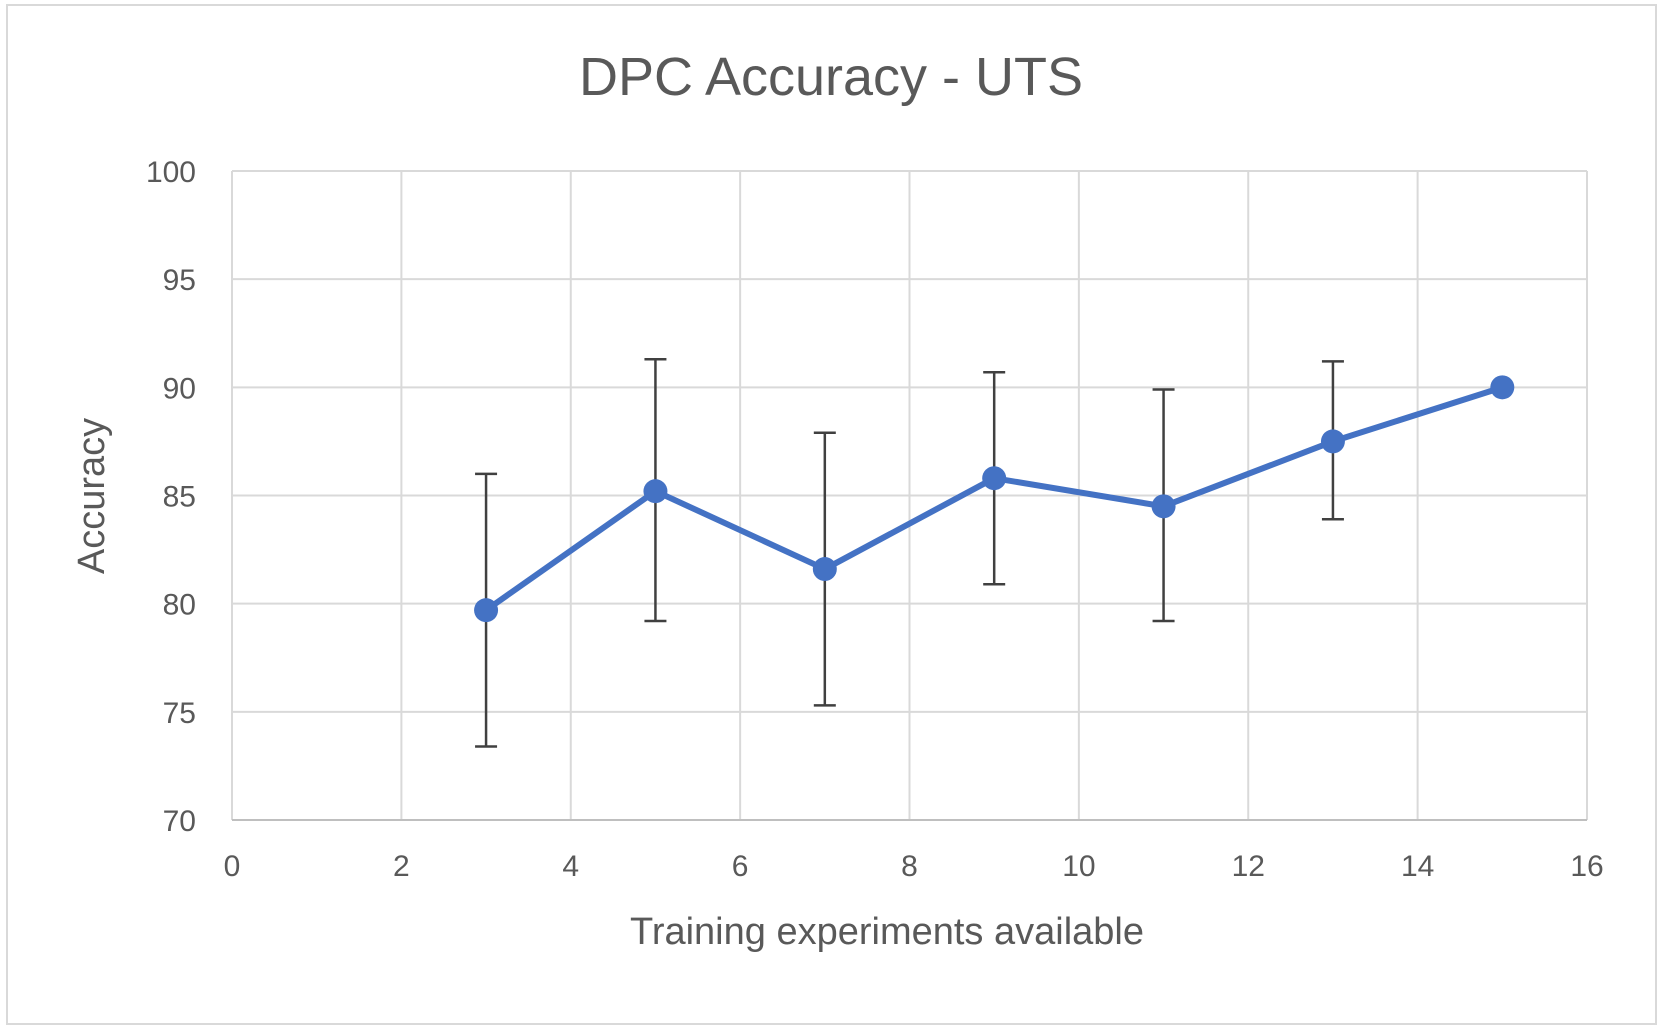 The height and width of the screenshot is (1031, 1663). I want to click on x-tick-labels: 0 2 4 6 8 10 12 14 16, so click(914, 866).